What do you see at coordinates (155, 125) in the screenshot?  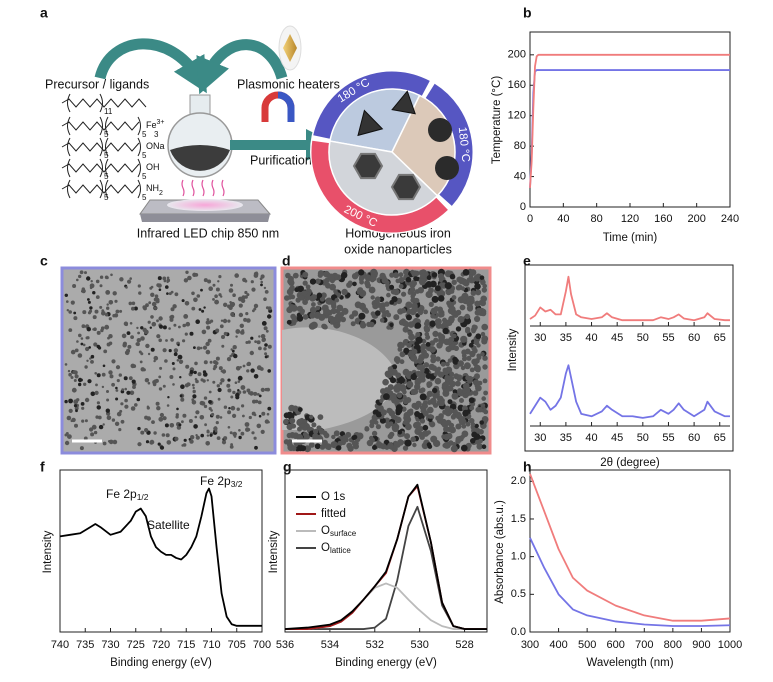 I see `ligand-end: Fe3+` at bounding box center [155, 125].